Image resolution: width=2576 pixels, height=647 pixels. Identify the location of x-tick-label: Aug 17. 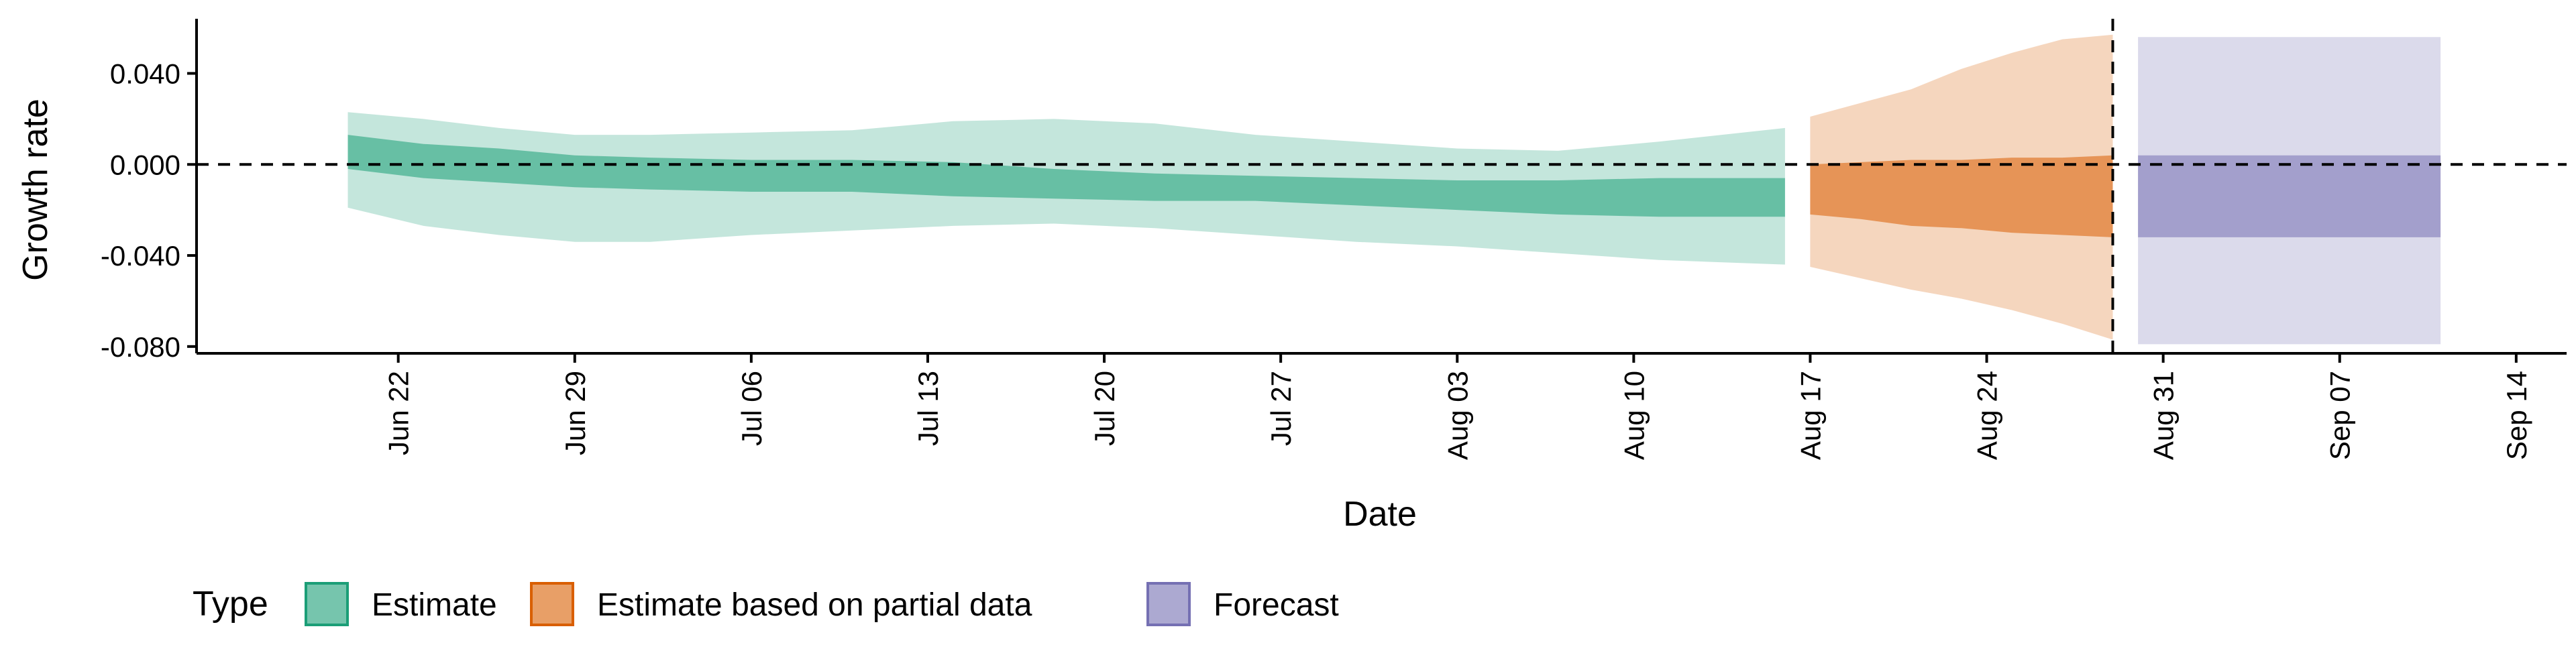
(1810, 415).